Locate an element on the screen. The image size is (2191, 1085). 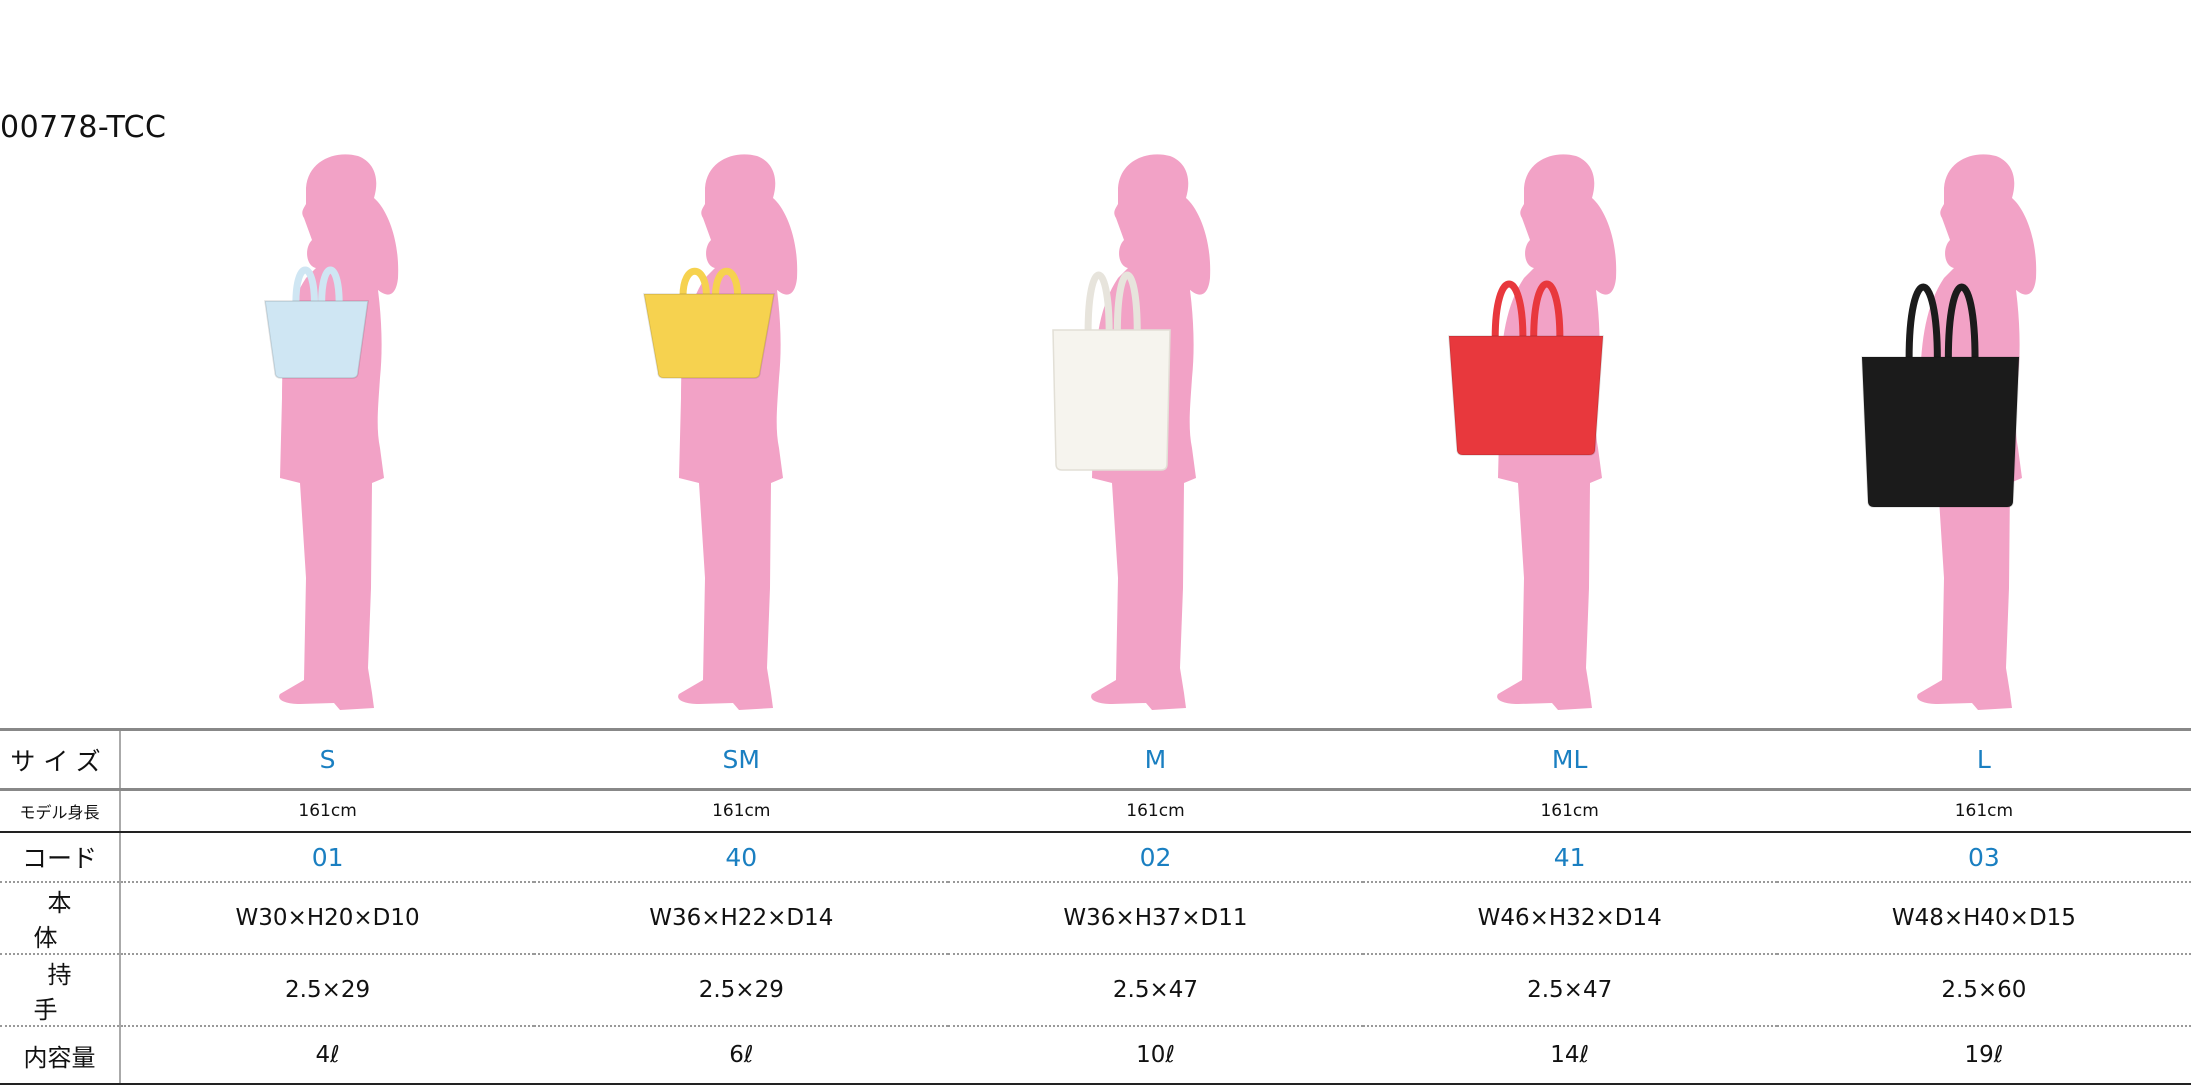
model-figure-l is located at coordinates (1949, 432).